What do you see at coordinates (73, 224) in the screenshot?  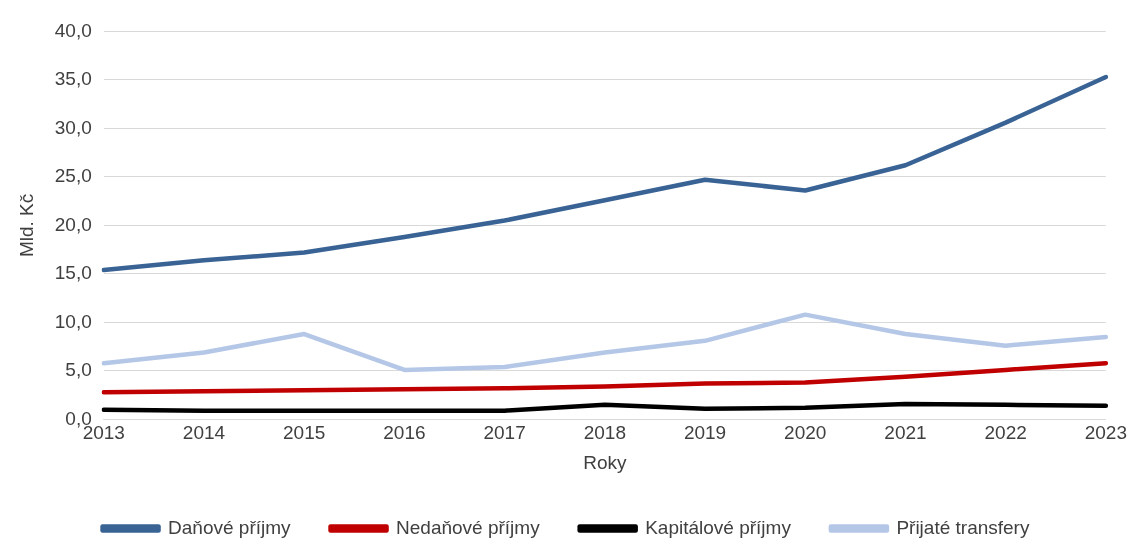 I see `y-tick-label: 20,0` at bounding box center [73, 224].